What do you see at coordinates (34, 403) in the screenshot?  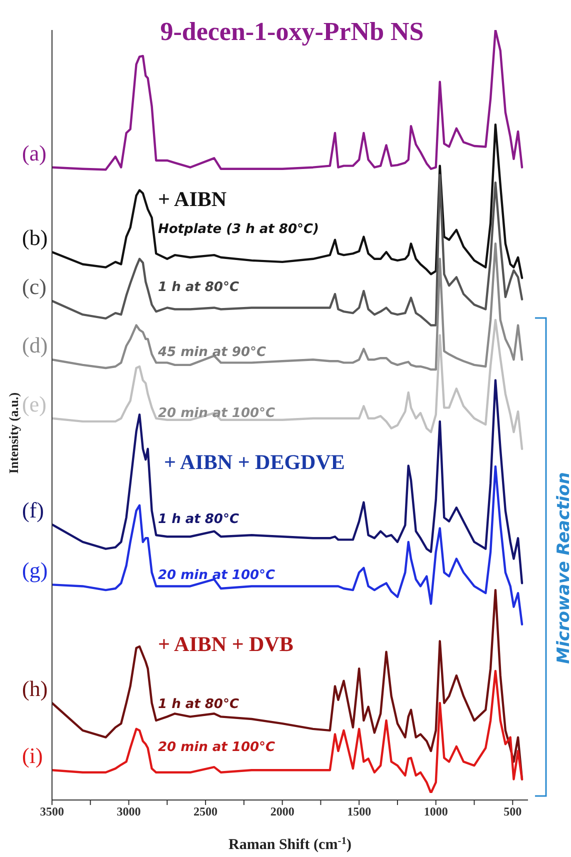 I see `series-label: (e)` at bounding box center [34, 403].